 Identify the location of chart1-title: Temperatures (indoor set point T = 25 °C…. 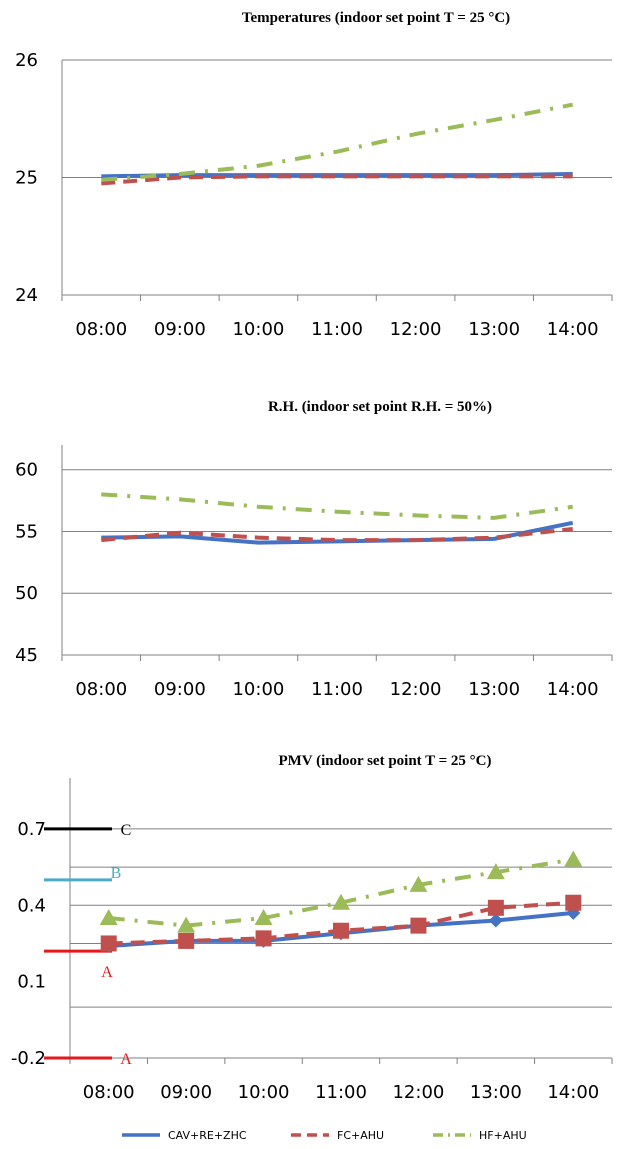
(376, 18).